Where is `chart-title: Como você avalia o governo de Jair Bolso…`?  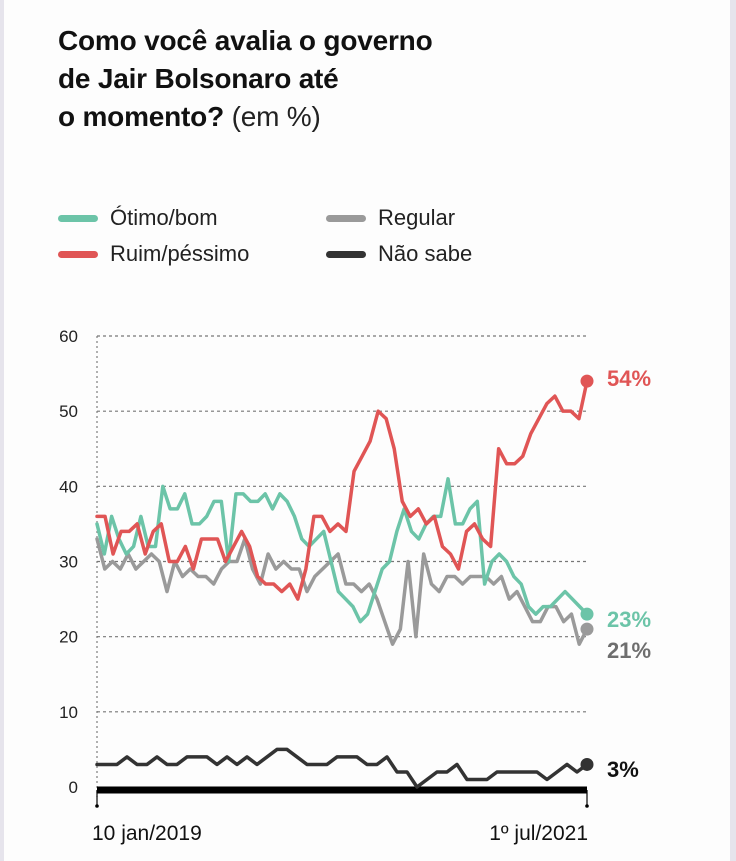
chart-title: Como você avalia o governo de Jair Bolso… is located at coordinates (338, 79).